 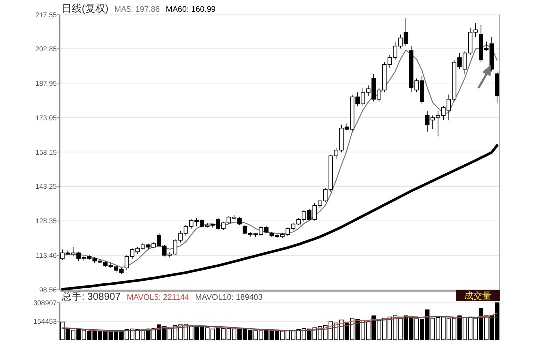 What do you see at coordinates (478, 295) in the screenshot?
I see `annotation: 成交量` at bounding box center [478, 295].